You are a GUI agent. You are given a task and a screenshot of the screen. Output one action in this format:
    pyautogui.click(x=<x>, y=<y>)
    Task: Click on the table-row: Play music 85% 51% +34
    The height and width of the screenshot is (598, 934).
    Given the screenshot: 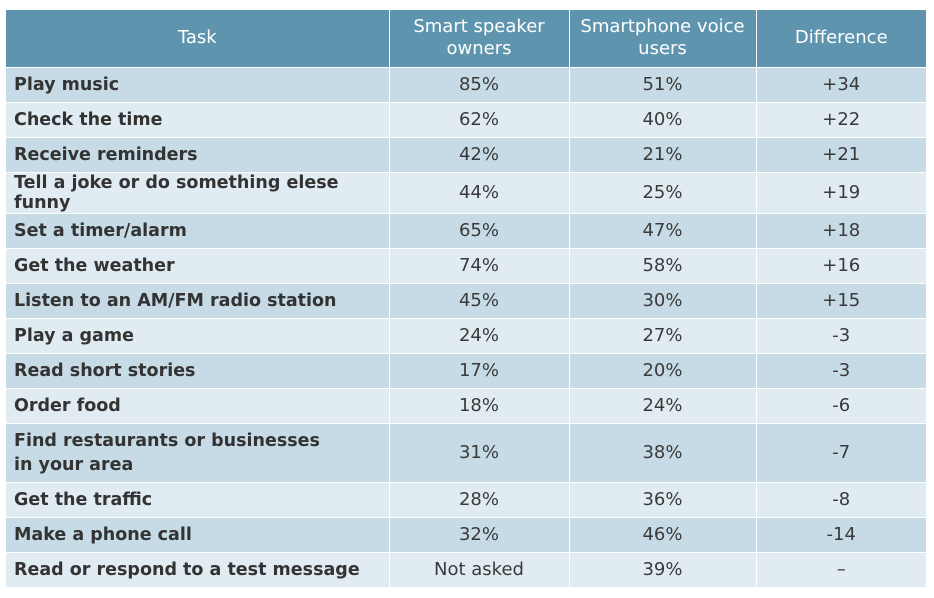 What is the action you would take?
    pyautogui.click(x=466, y=84)
    